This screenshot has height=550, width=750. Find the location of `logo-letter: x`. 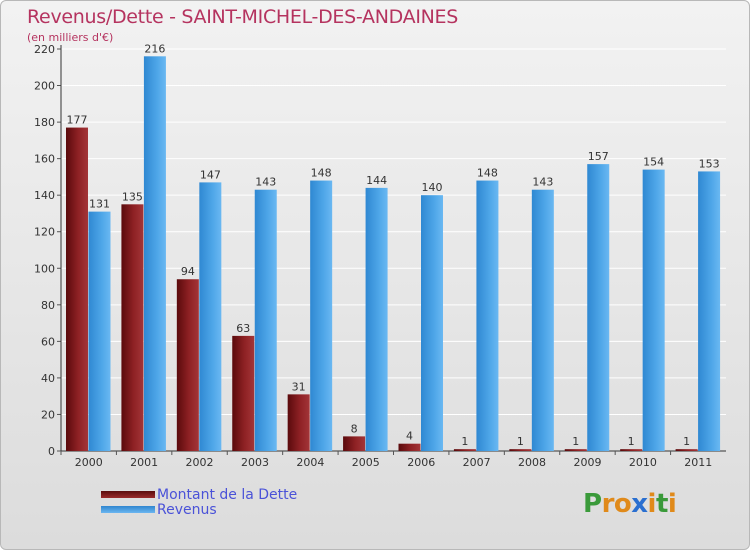

logo-letter: x is located at coordinates (639, 504).